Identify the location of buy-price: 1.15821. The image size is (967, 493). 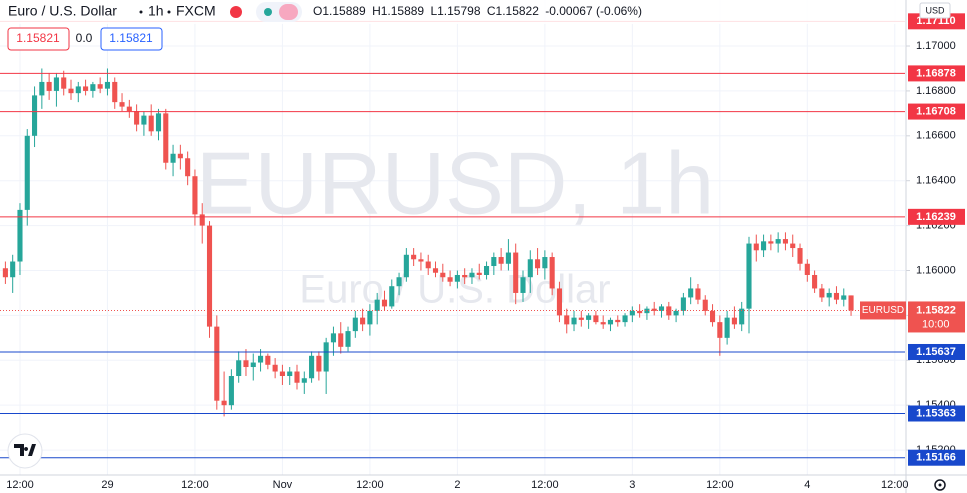
(131, 38).